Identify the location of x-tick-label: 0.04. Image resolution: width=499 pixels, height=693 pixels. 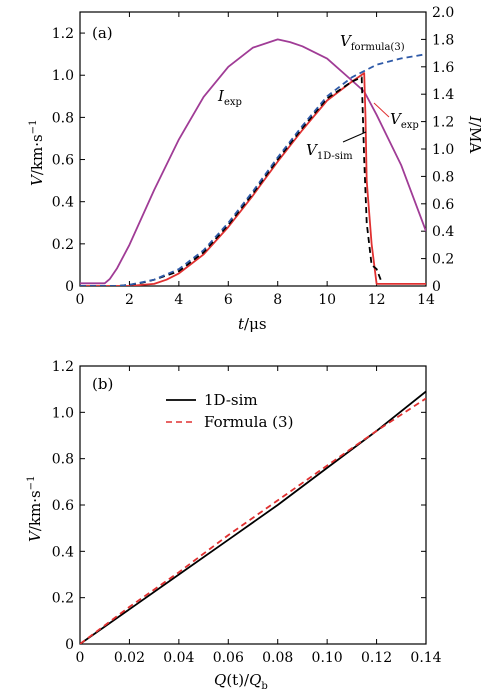
(178, 658).